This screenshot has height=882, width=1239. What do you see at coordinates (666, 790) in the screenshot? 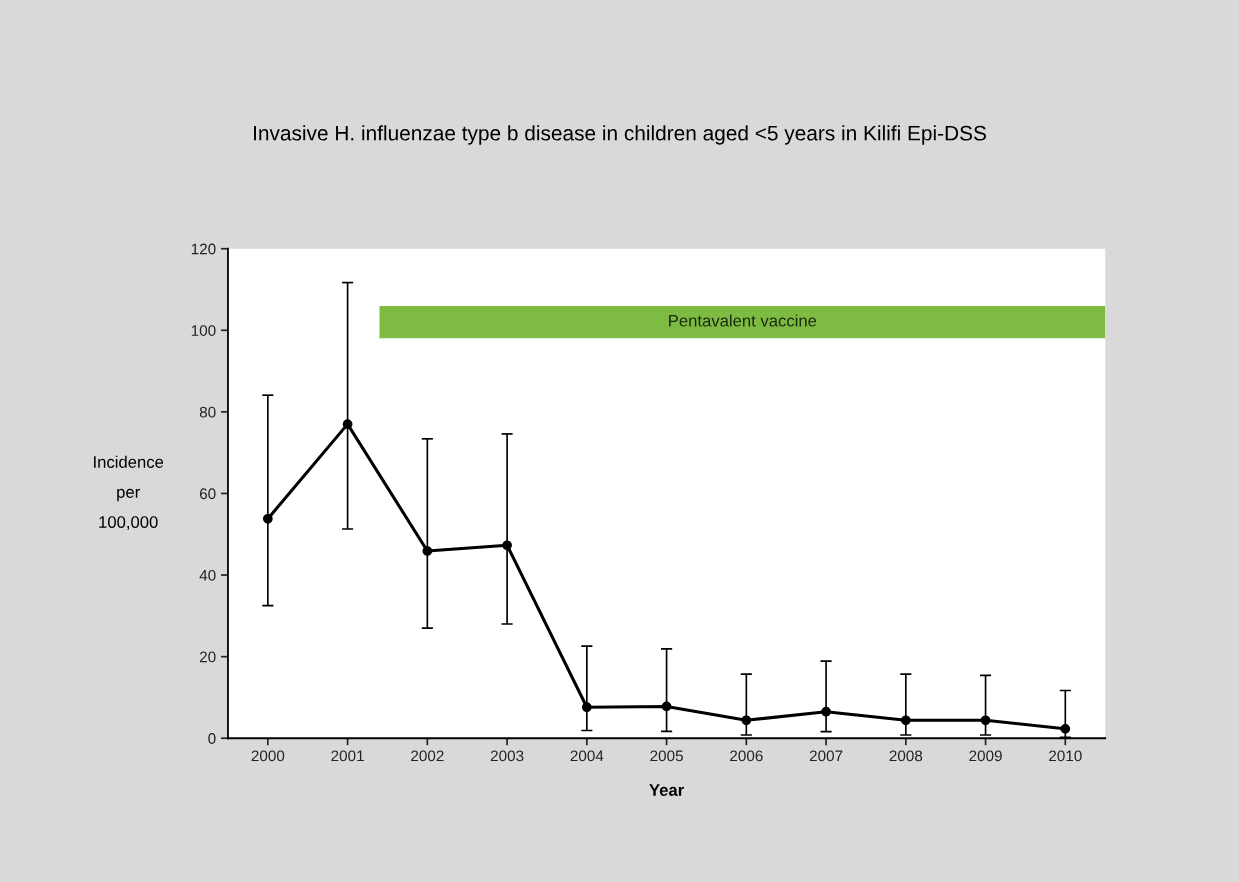
I see `x-axis-title: Year` at bounding box center [666, 790].